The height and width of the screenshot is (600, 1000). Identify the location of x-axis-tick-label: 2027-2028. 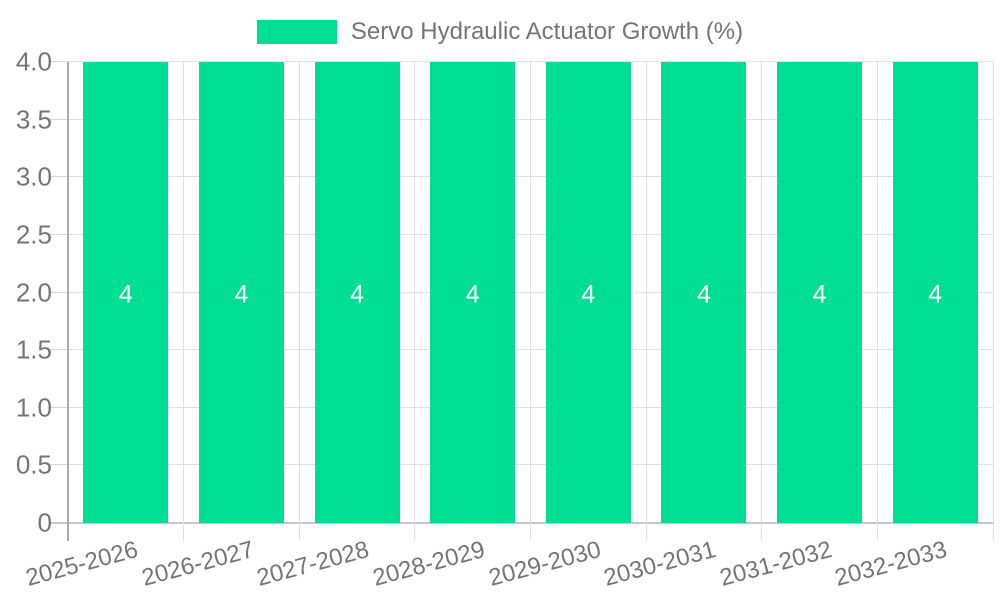
(313, 564).